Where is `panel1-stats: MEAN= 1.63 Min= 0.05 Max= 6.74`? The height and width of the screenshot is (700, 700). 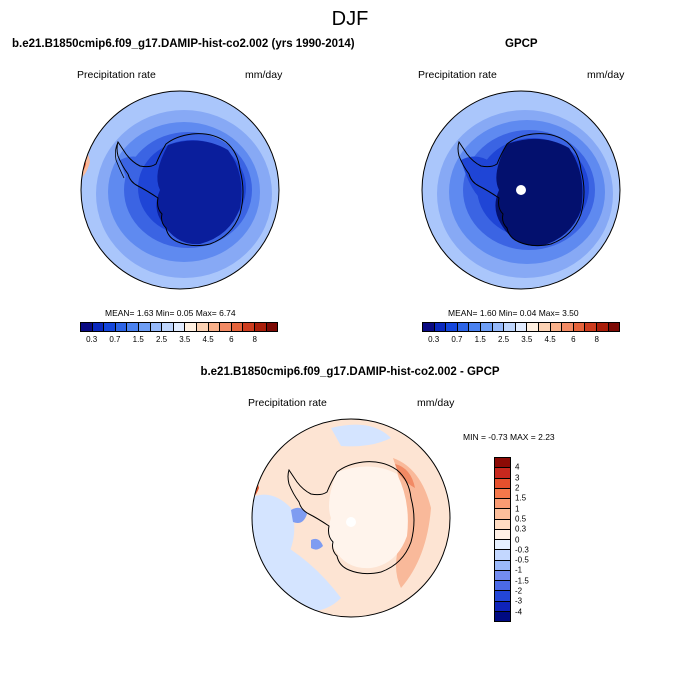
panel1-stats: MEAN= 1.63 Min= 0.05 Max= 6.74 is located at coordinates (170, 313).